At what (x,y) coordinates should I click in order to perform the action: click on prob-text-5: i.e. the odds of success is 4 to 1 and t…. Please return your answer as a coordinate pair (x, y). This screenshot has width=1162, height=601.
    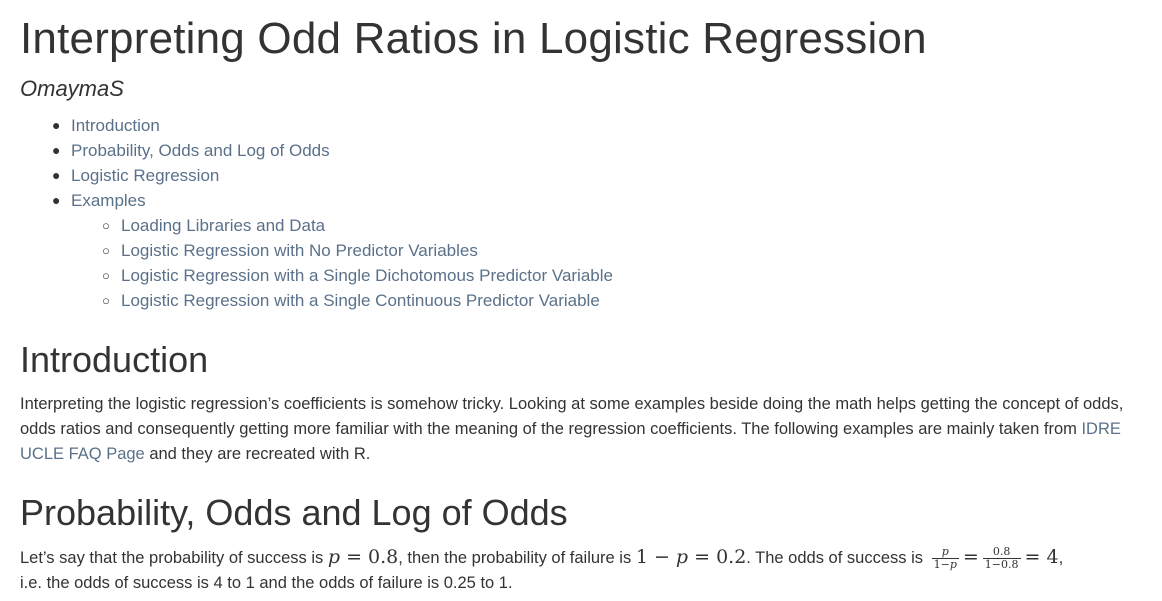
    Looking at the image, I should click on (266, 583).